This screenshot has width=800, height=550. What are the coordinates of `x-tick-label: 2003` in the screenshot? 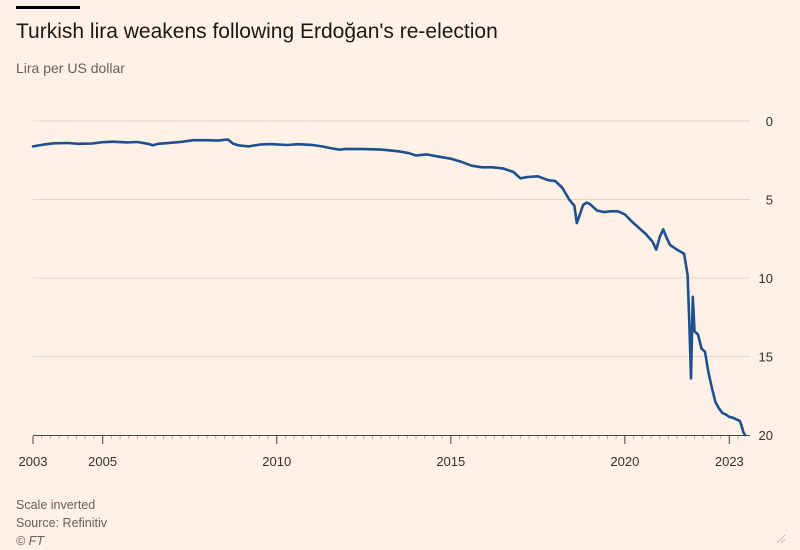 It's located at (33, 461).